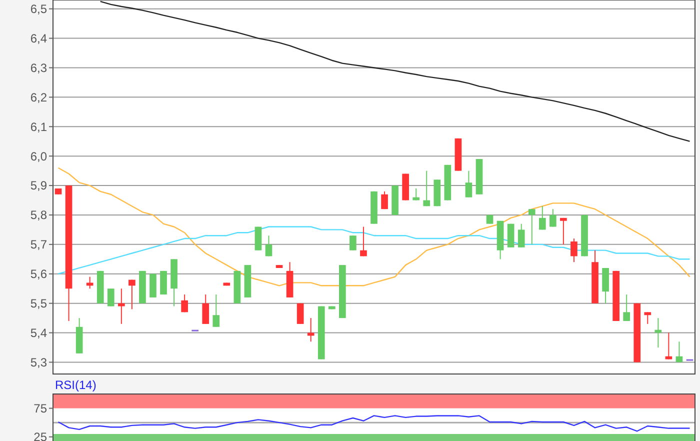 The width and height of the screenshot is (700, 441). Describe the element at coordinates (75, 385) in the screenshot. I see `chart-title: RSI(14)` at that location.